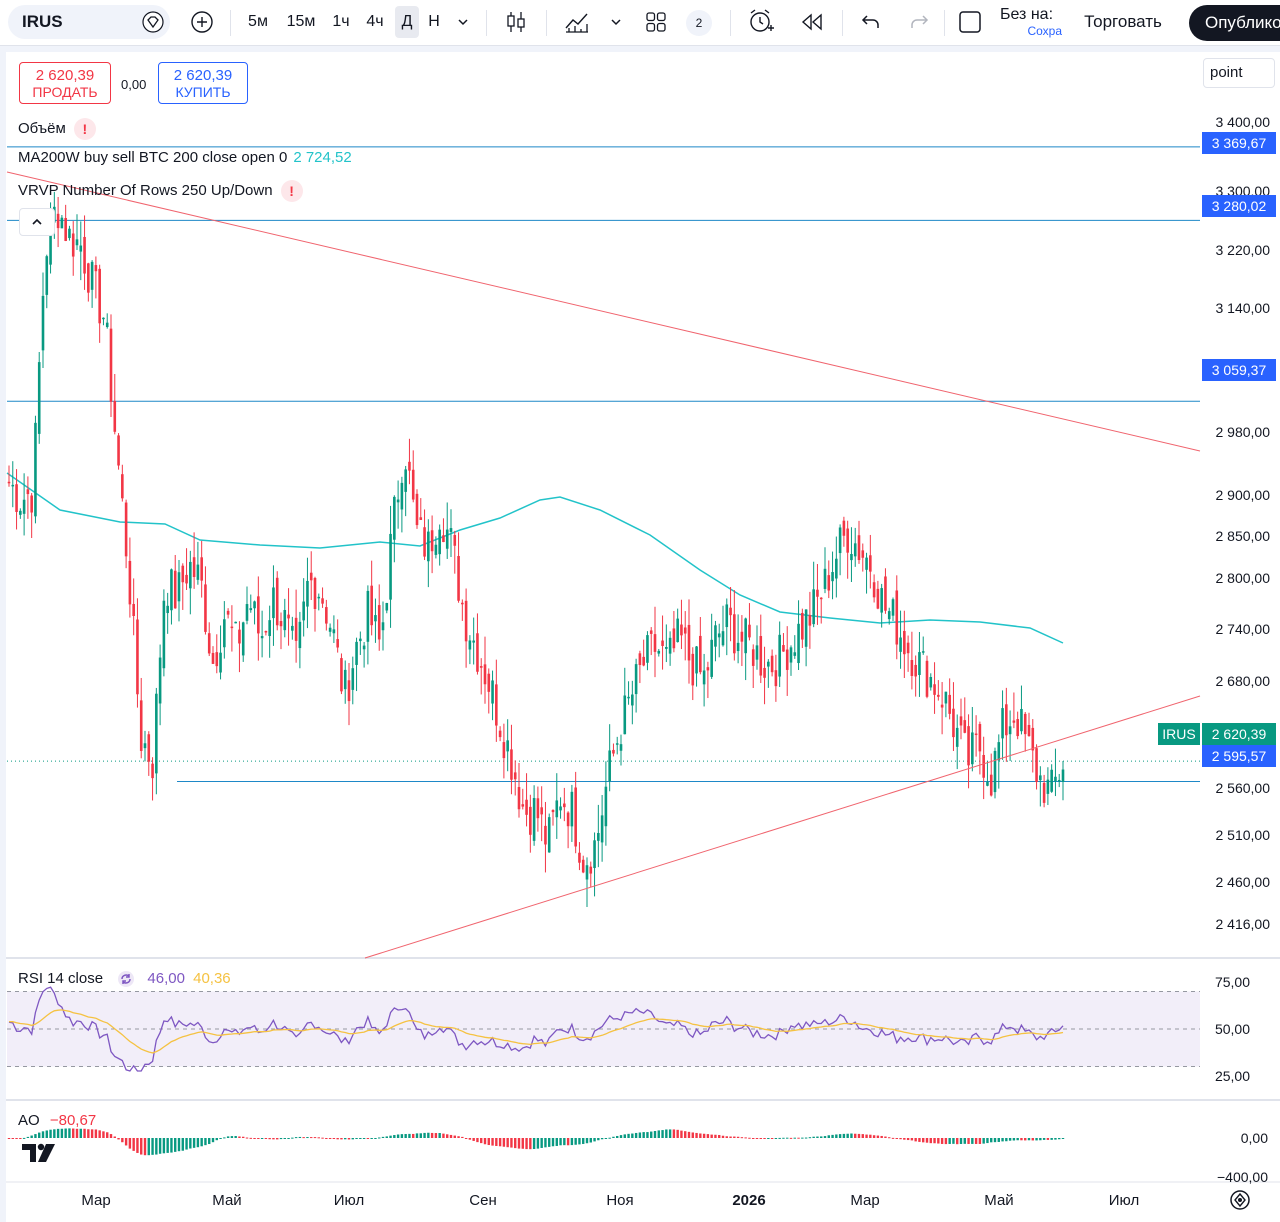 The height and width of the screenshot is (1222, 1280). Describe the element at coordinates (616, 22) in the screenshot. I see `indicators-dropdown` at that location.